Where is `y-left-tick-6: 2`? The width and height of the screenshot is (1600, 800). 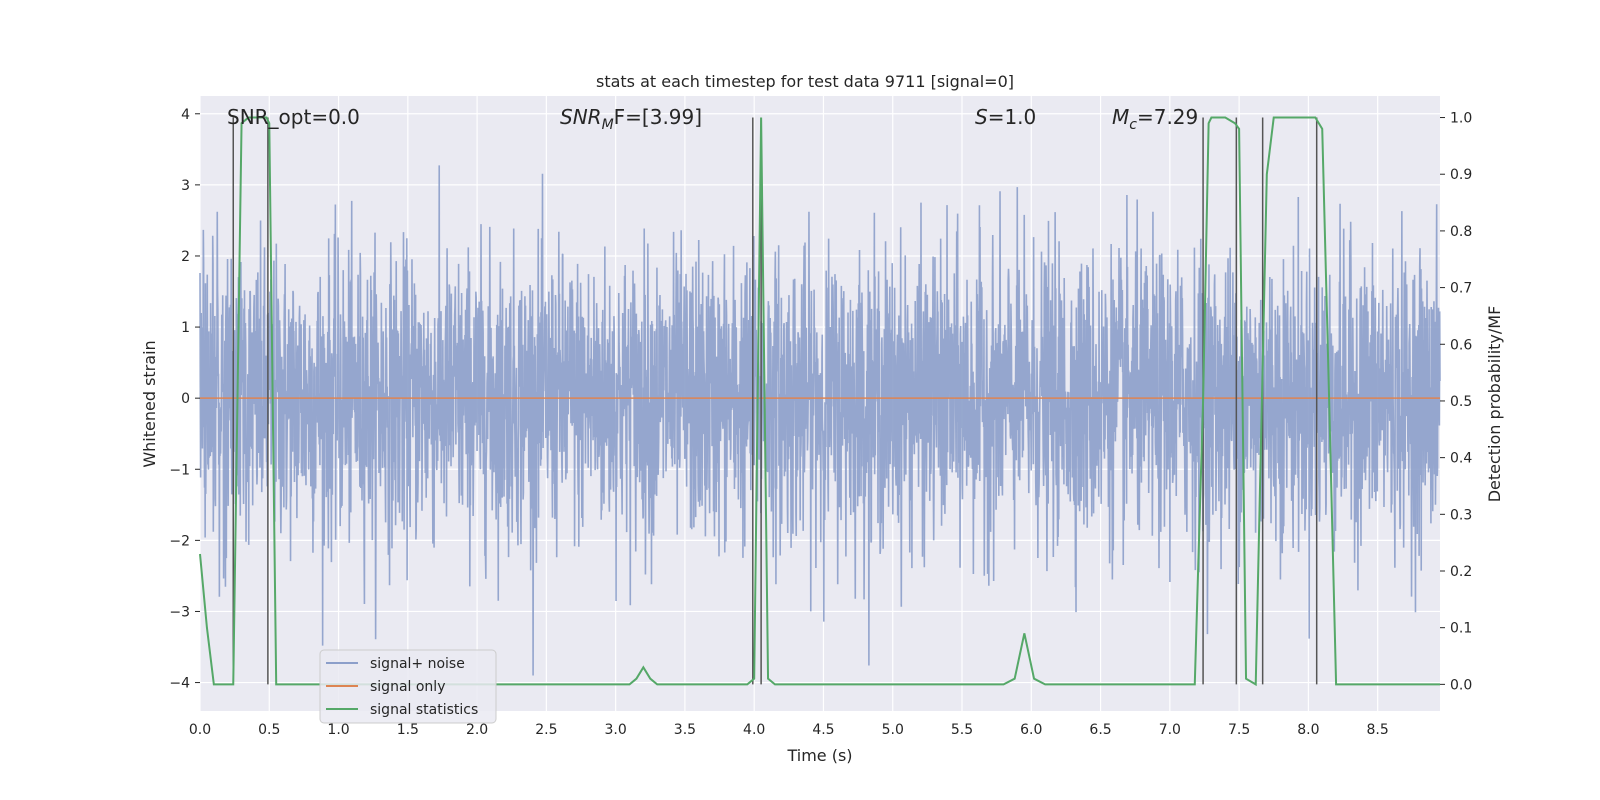
y-left-tick-6: 2 is located at coordinates (185, 257).